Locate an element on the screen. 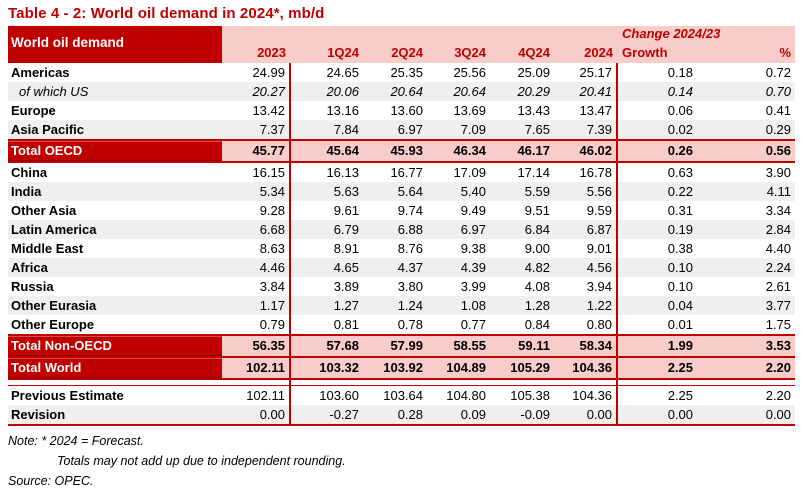 The image size is (803, 491). row-label: Asia Pacific is located at coordinates (115, 130).